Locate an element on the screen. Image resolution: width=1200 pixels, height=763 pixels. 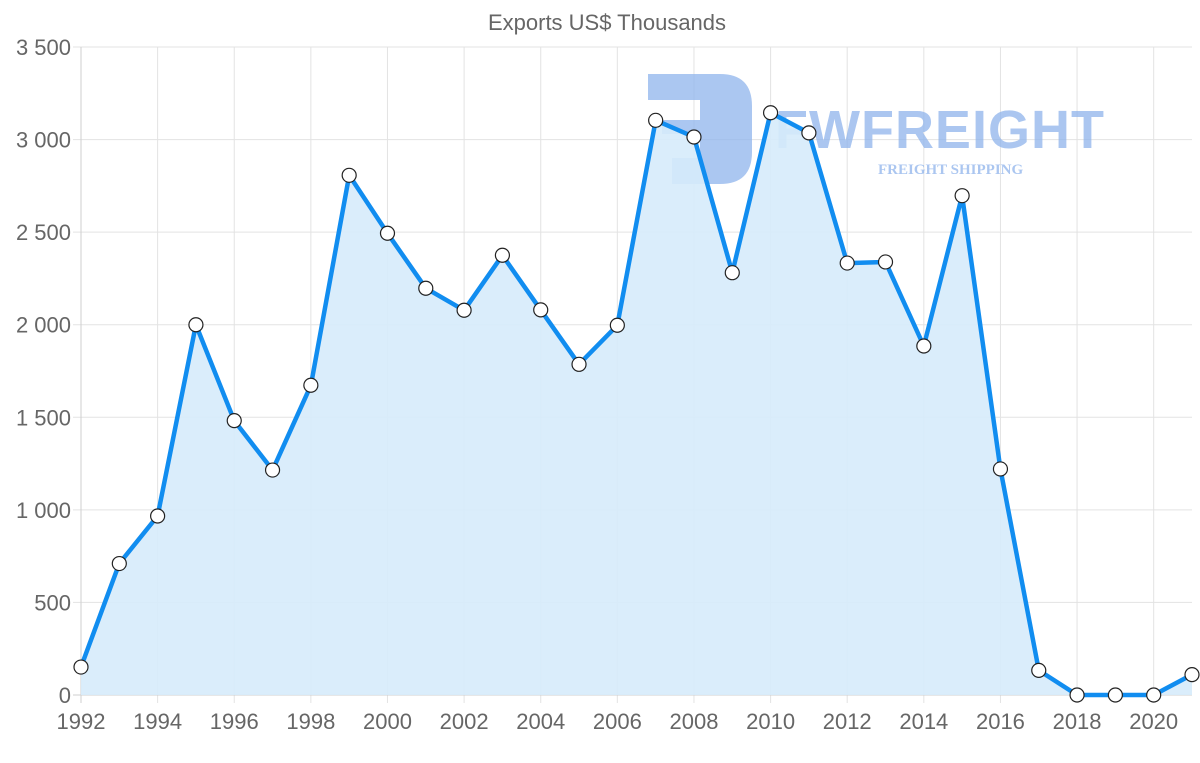
y-tick-label: 0 is located at coordinates (65, 695).